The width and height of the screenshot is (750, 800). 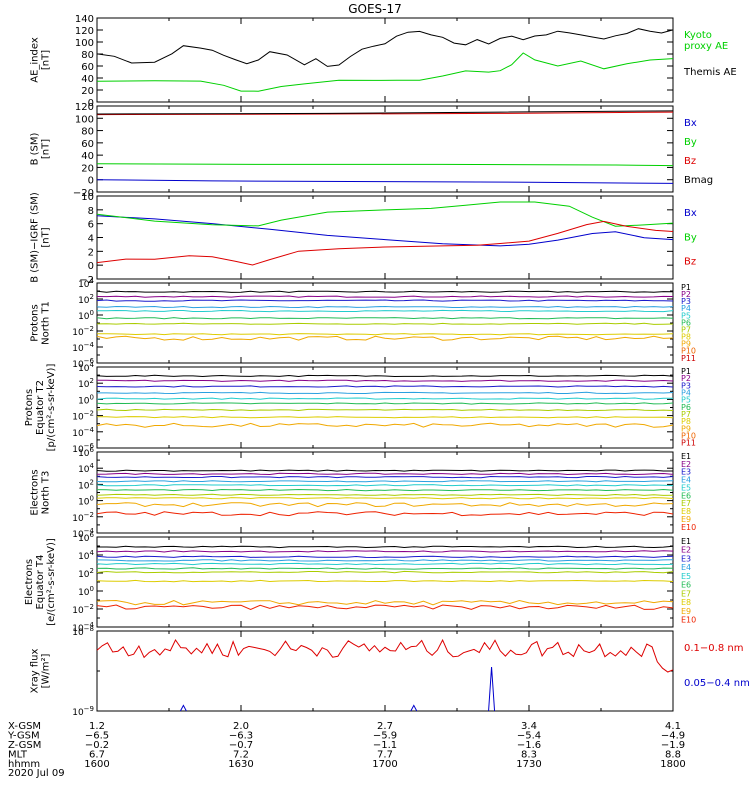 I want to click on legend-p3: P3, so click(x=686, y=301).